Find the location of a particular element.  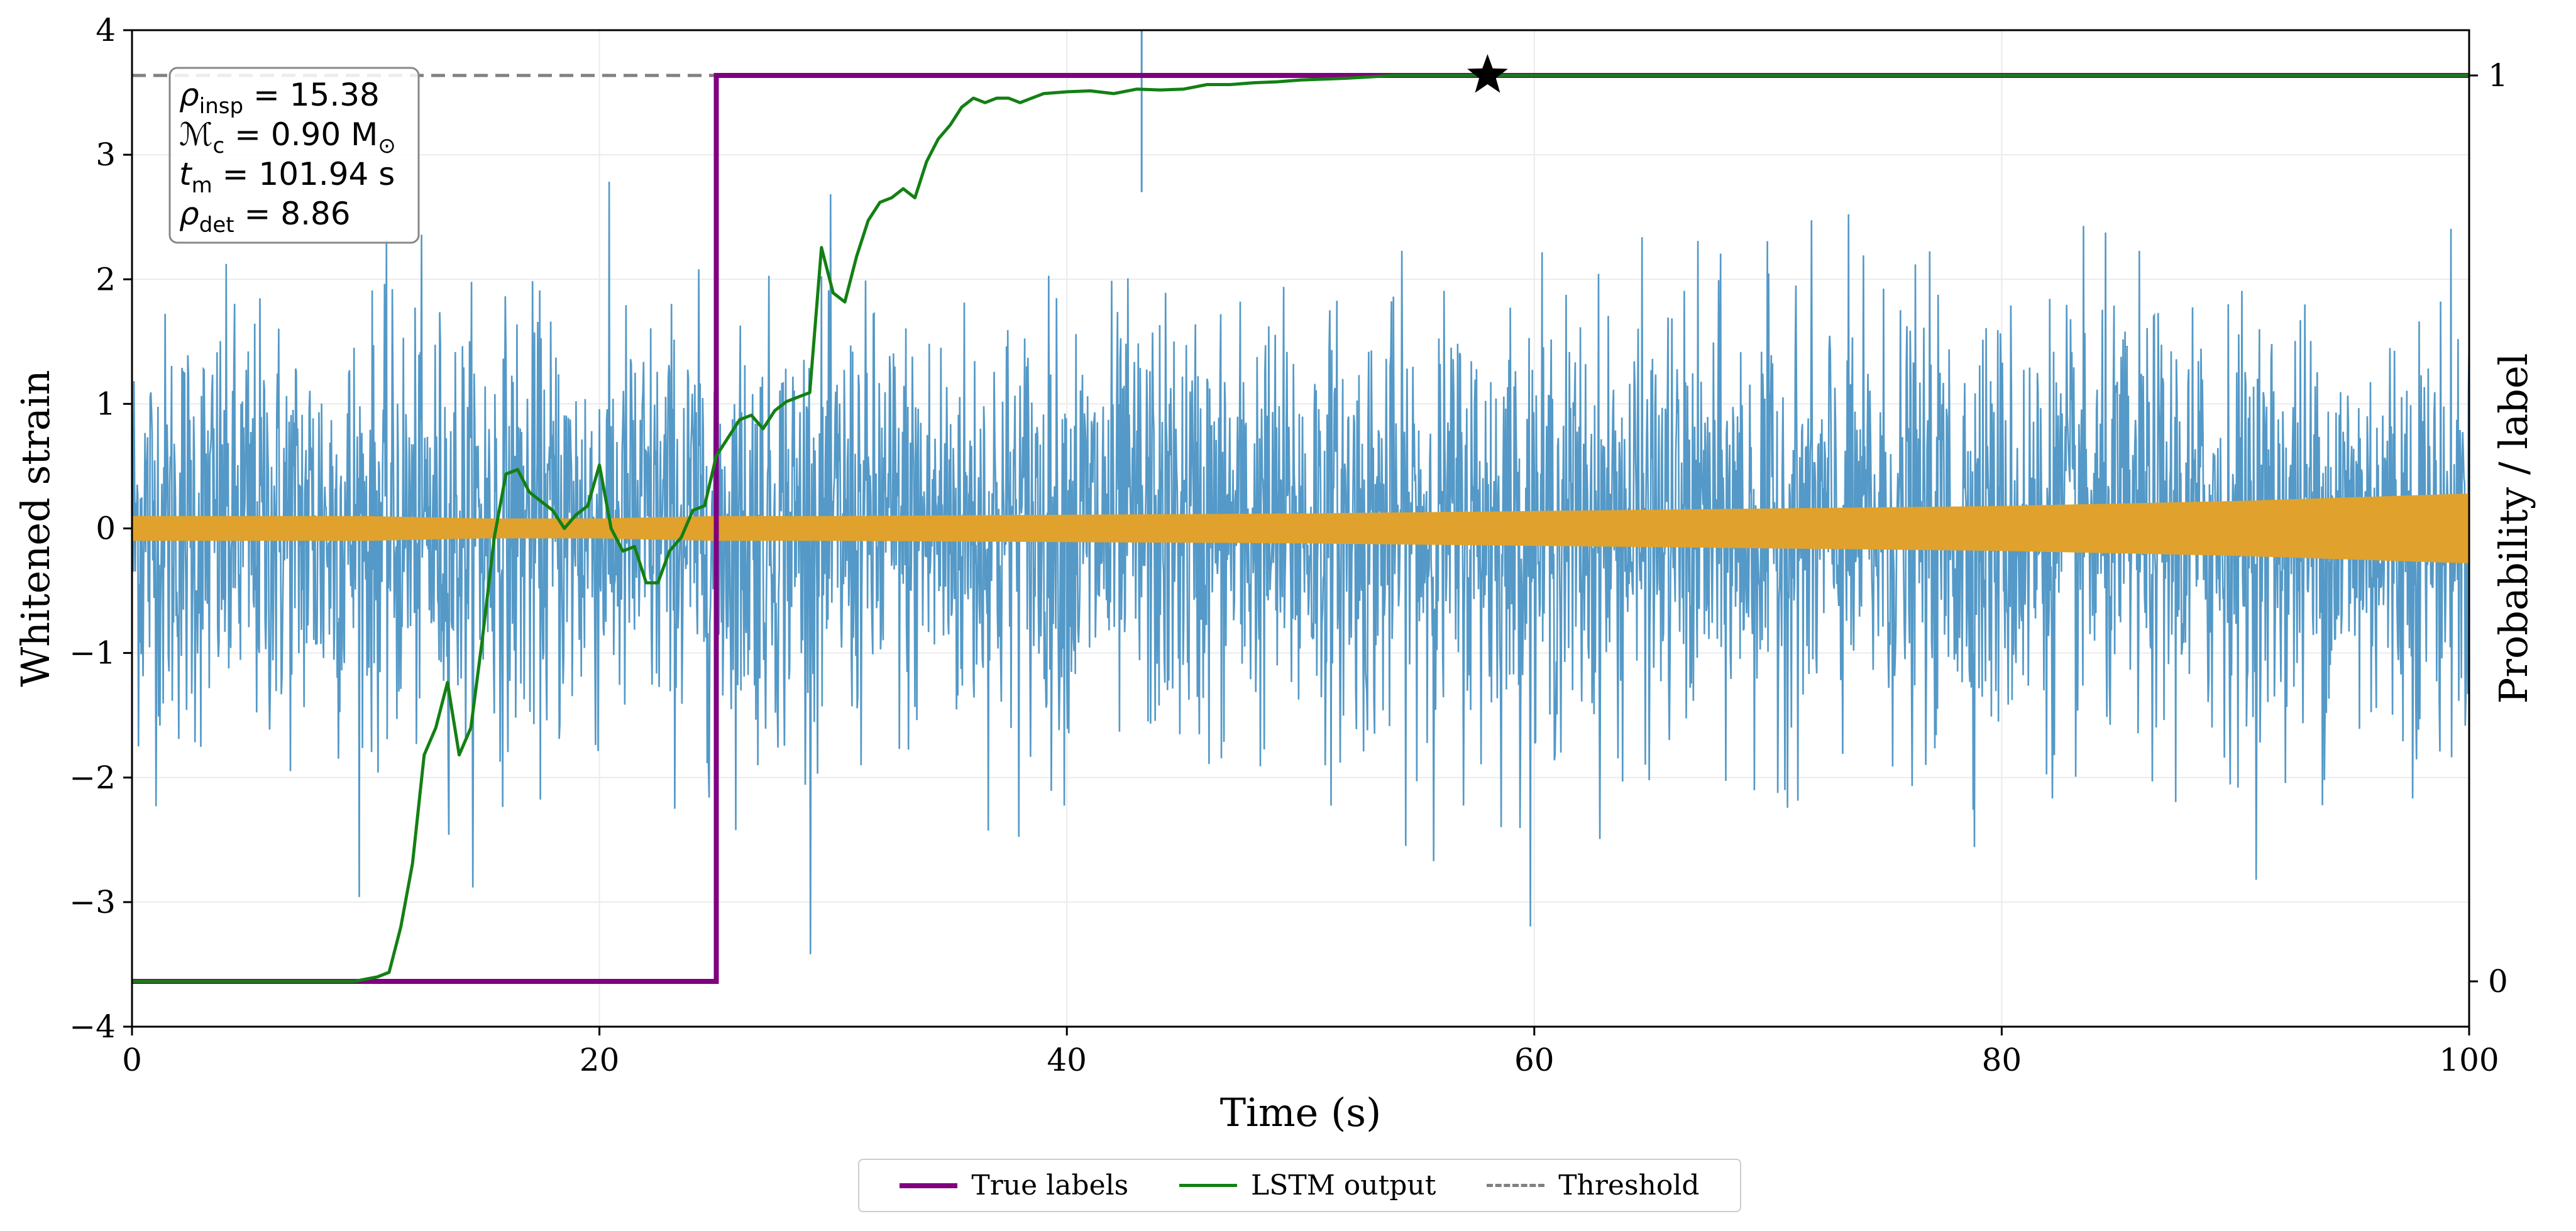

y-axis-title: Whitened strain is located at coordinates (35, 528).